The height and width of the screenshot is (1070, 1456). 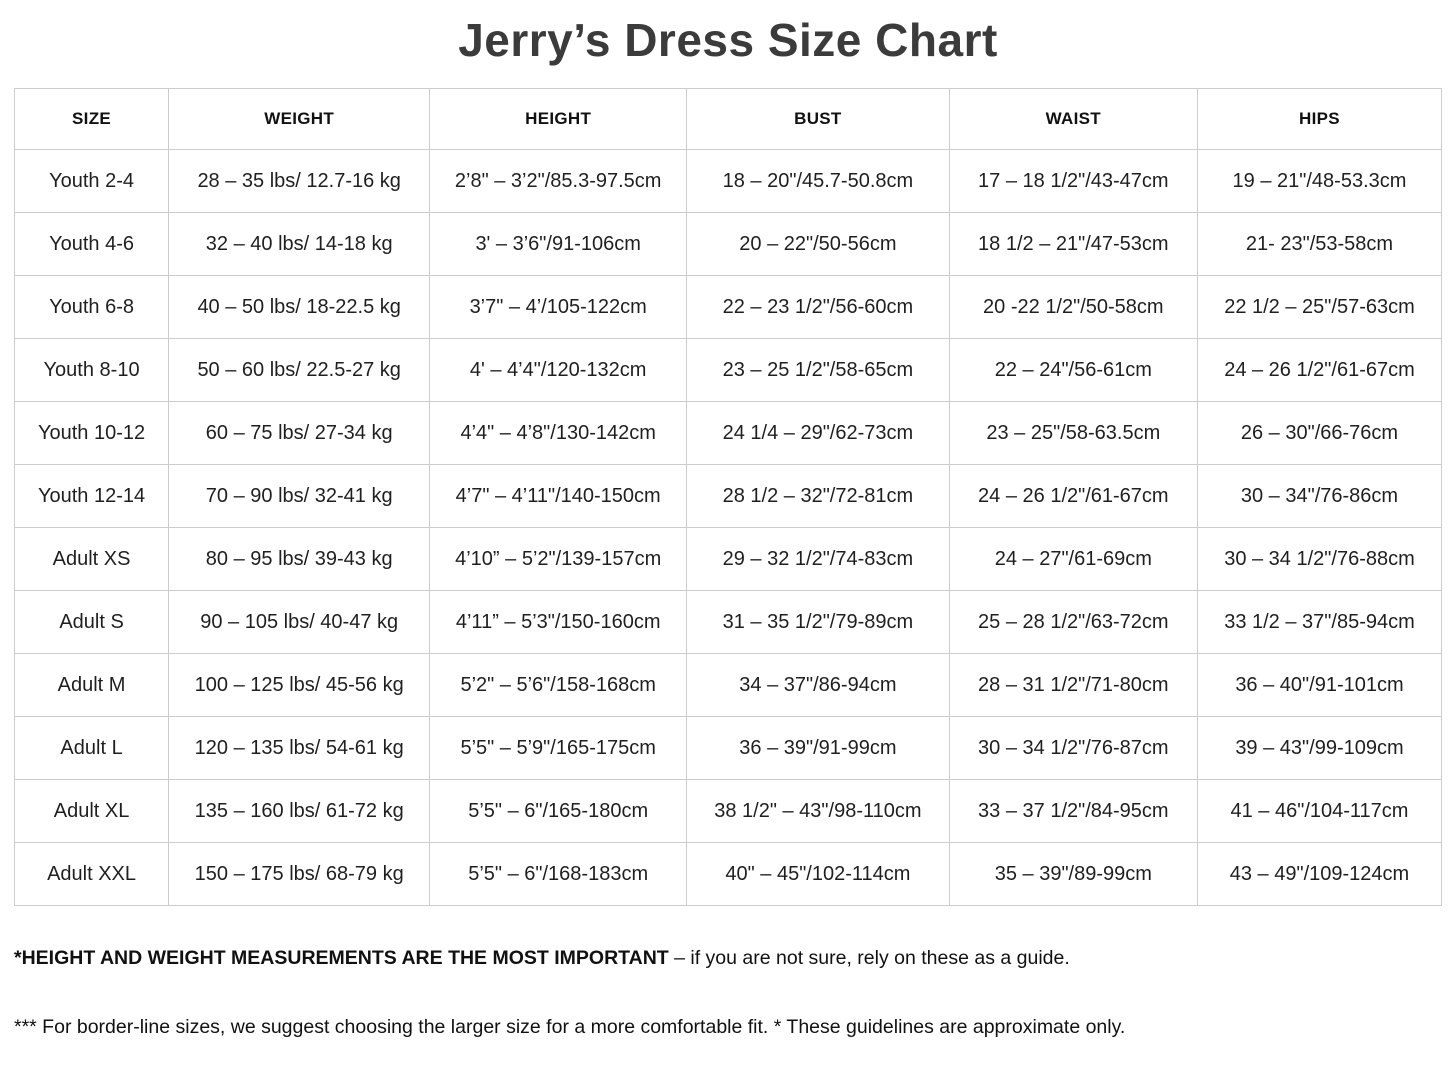 I want to click on cell-hips: 24 – 26 1/2"/61-67cm, so click(x=1319, y=370).